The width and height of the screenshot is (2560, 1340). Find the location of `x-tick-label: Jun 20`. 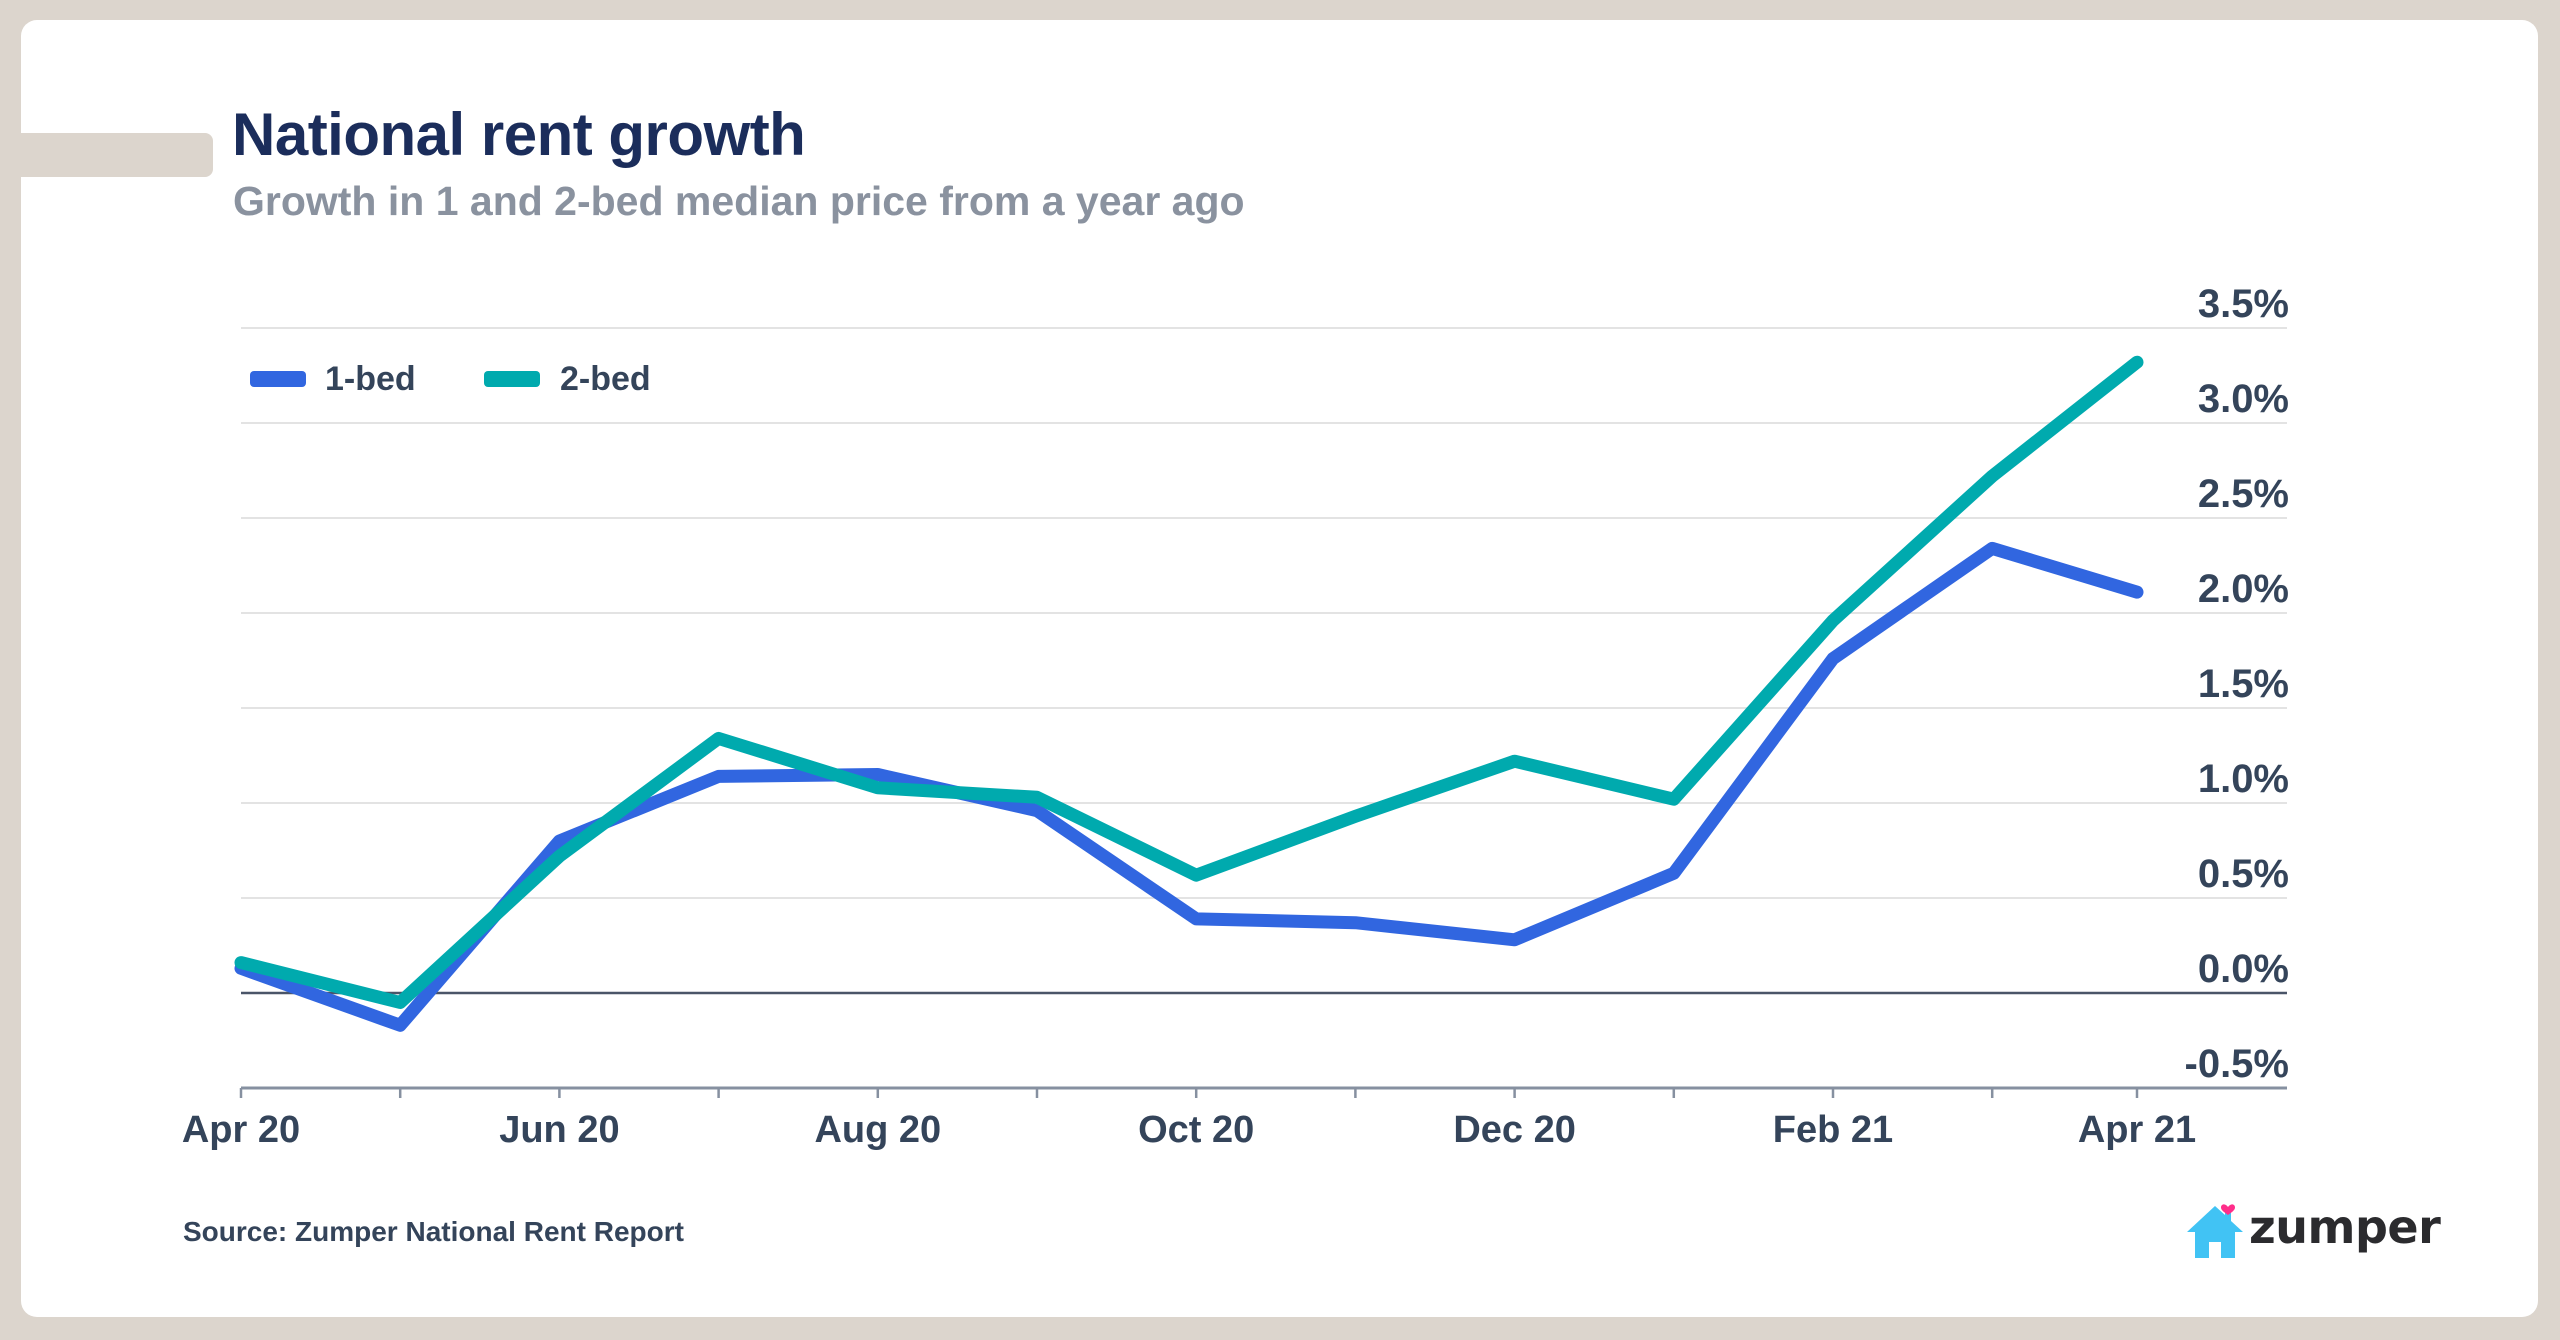

x-tick-label: Jun 20 is located at coordinates (559, 1130).